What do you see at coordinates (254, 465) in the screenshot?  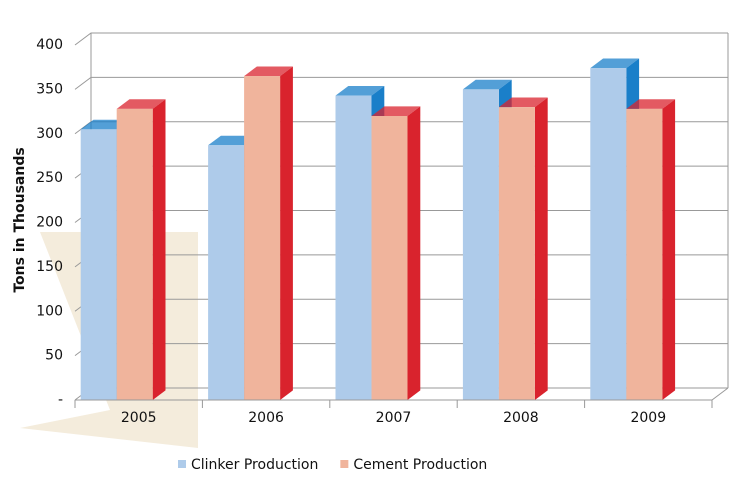 I see `legend-label: Clinker Production` at bounding box center [254, 465].